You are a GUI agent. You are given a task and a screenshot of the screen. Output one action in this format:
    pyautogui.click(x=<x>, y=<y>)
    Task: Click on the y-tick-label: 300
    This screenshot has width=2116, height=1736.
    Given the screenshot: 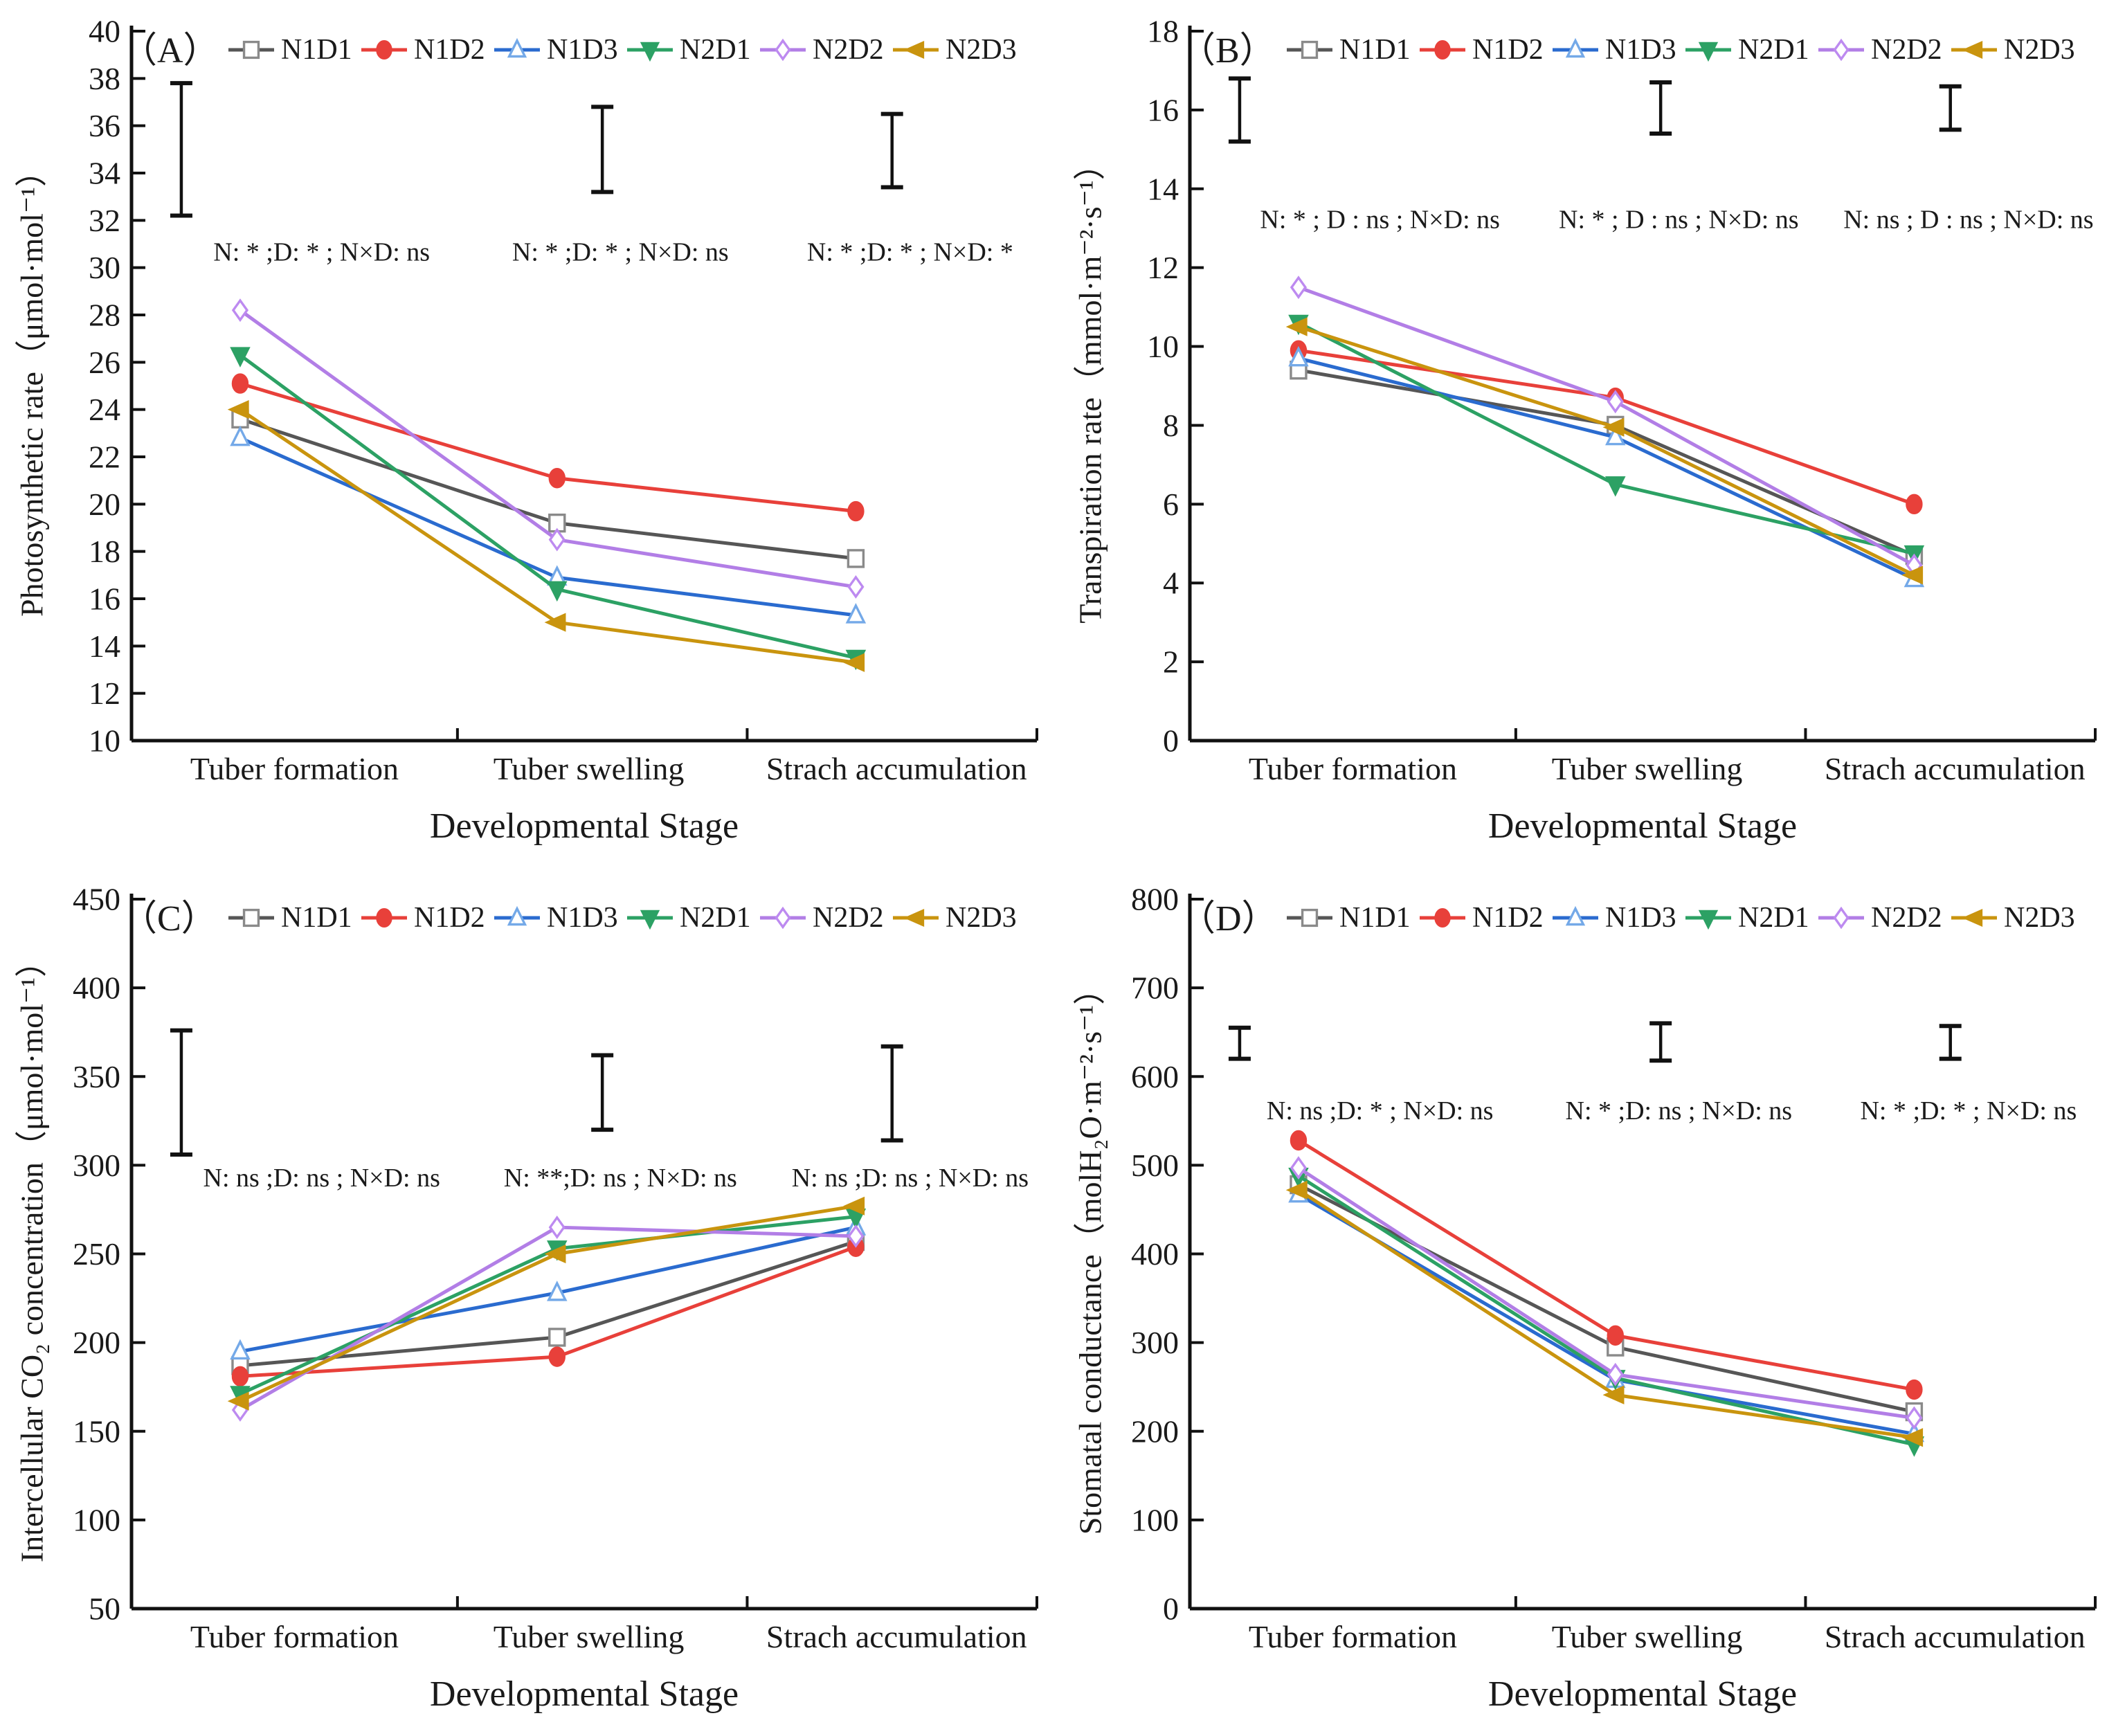 What is the action you would take?
    pyautogui.click(x=96, y=1165)
    